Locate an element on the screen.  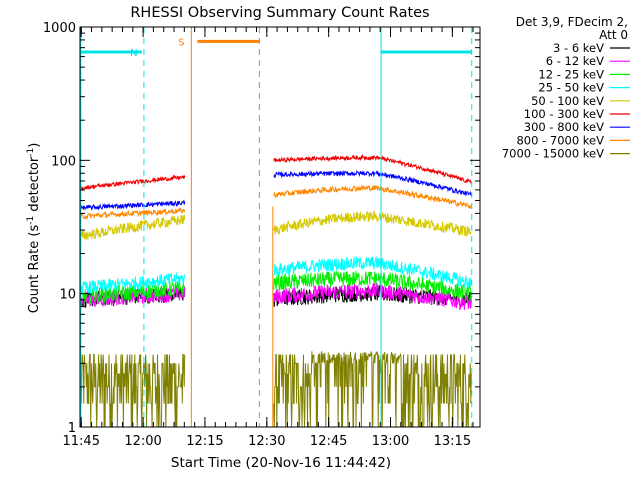
legend-entry: 3 - 6 keV is located at coordinates (591, 48).